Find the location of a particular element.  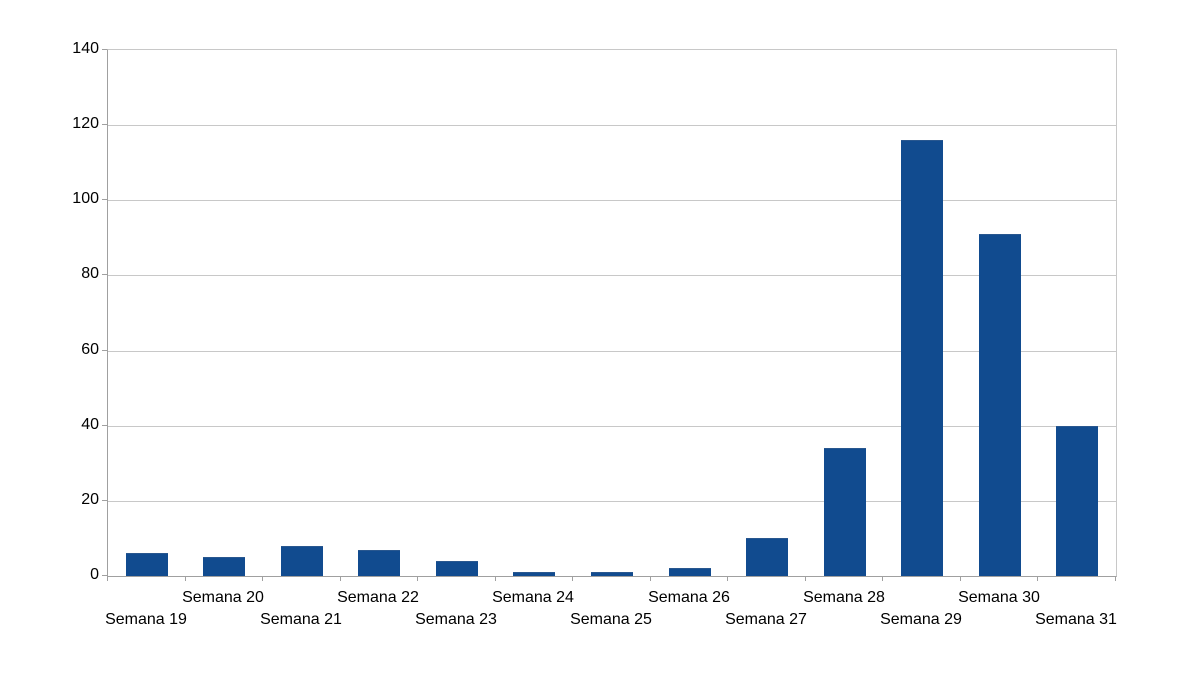

x-axis-category-label: Semana 22 is located at coordinates (378, 597).